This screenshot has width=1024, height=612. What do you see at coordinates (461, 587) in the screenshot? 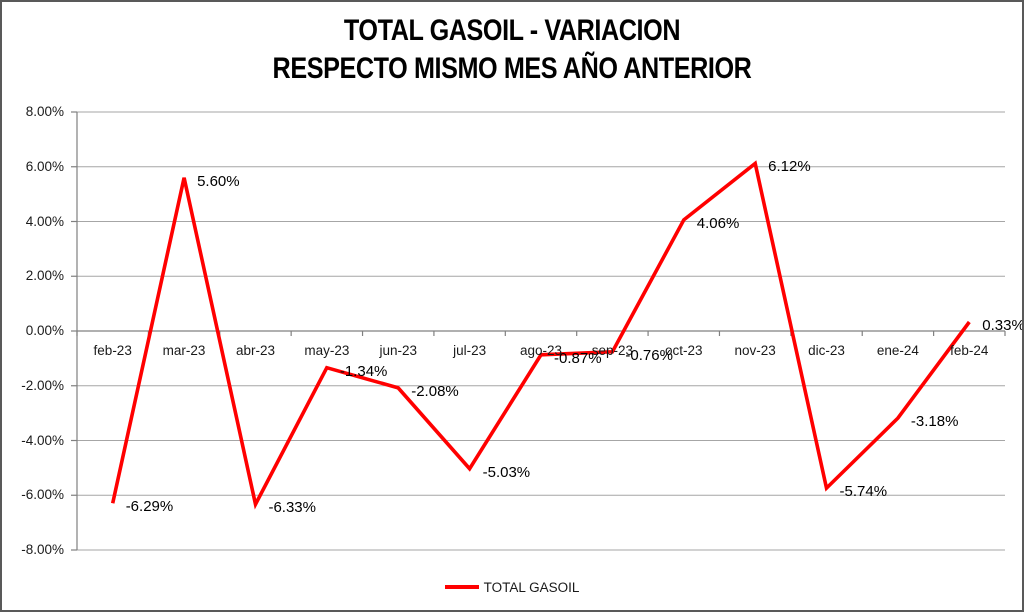
I see `legend-line-swatch` at bounding box center [461, 587].